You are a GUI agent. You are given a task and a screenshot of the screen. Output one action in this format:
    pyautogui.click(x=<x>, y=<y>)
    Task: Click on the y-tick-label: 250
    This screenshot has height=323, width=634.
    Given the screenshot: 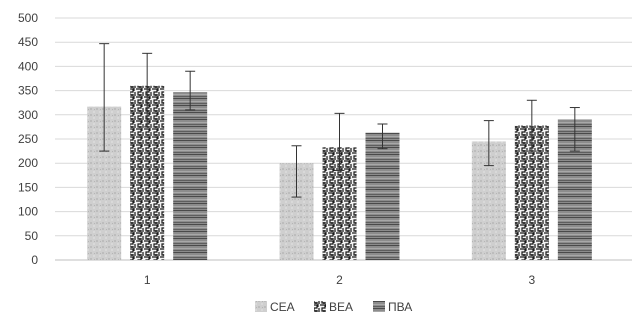 What is the action you would take?
    pyautogui.click(x=28, y=139)
    